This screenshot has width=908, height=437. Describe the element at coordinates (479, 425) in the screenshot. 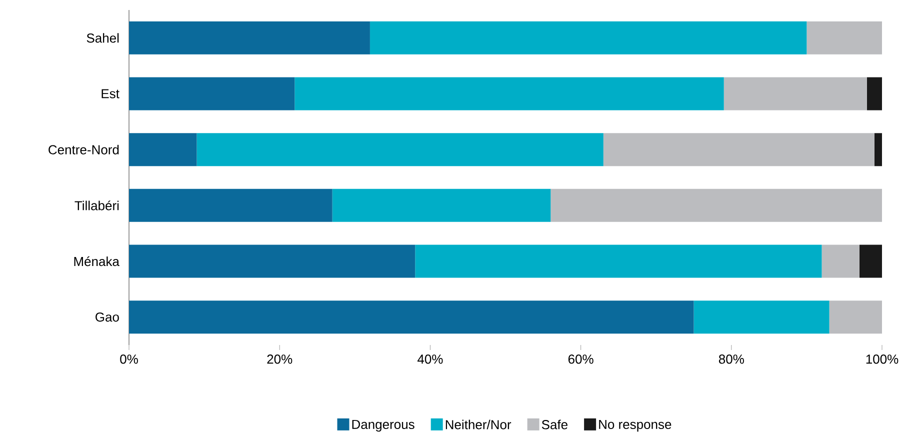

I see `legend-label: Neither/Nor` at that location.